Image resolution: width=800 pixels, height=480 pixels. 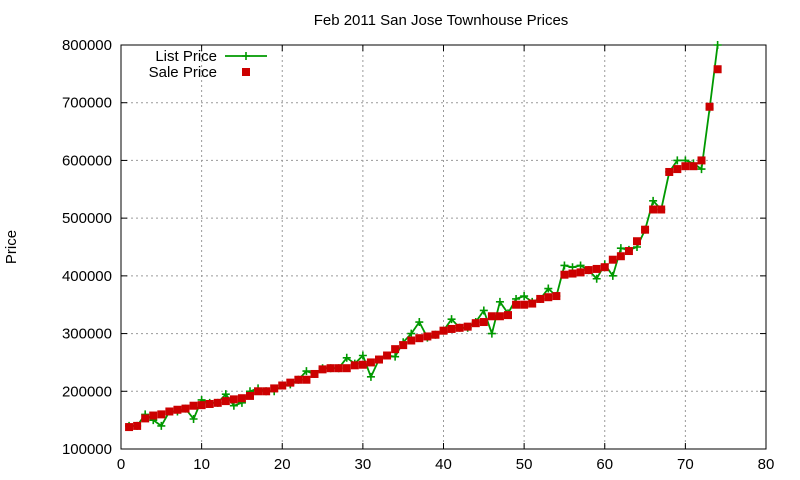 What do you see at coordinates (363, 464) in the screenshot?
I see `x-tick-label: 30` at bounding box center [363, 464].